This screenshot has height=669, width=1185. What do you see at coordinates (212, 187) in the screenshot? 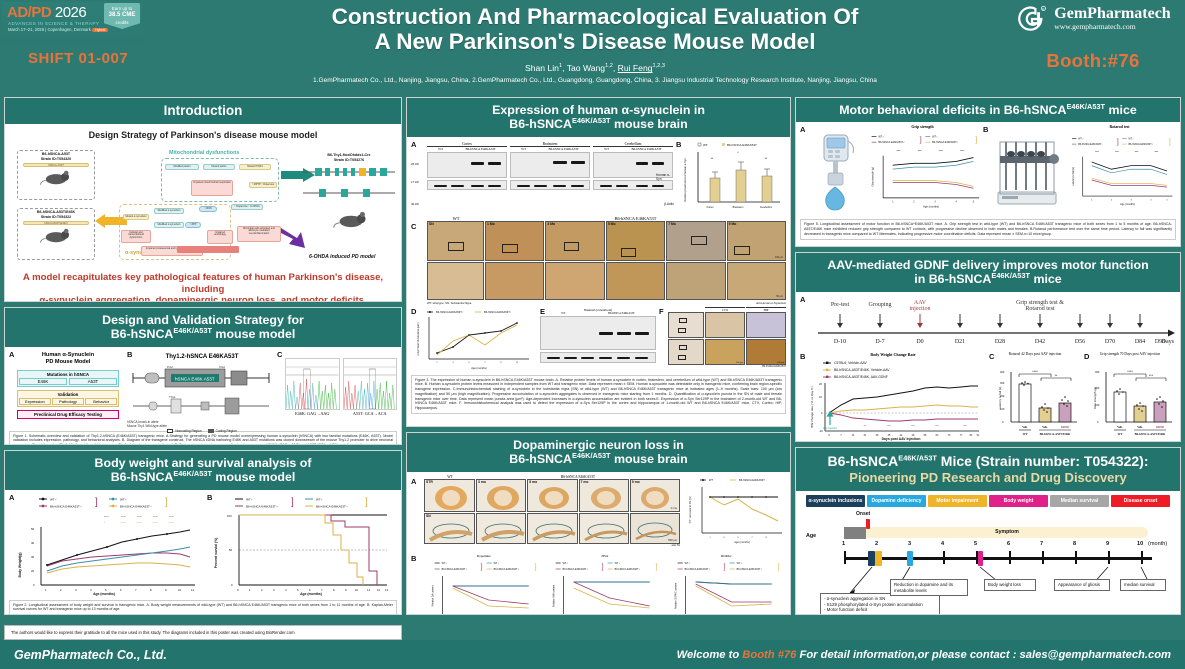
I see `node-impaired-mito-resp: Impaired mitochondrial respiration` at bounding box center [212, 187].